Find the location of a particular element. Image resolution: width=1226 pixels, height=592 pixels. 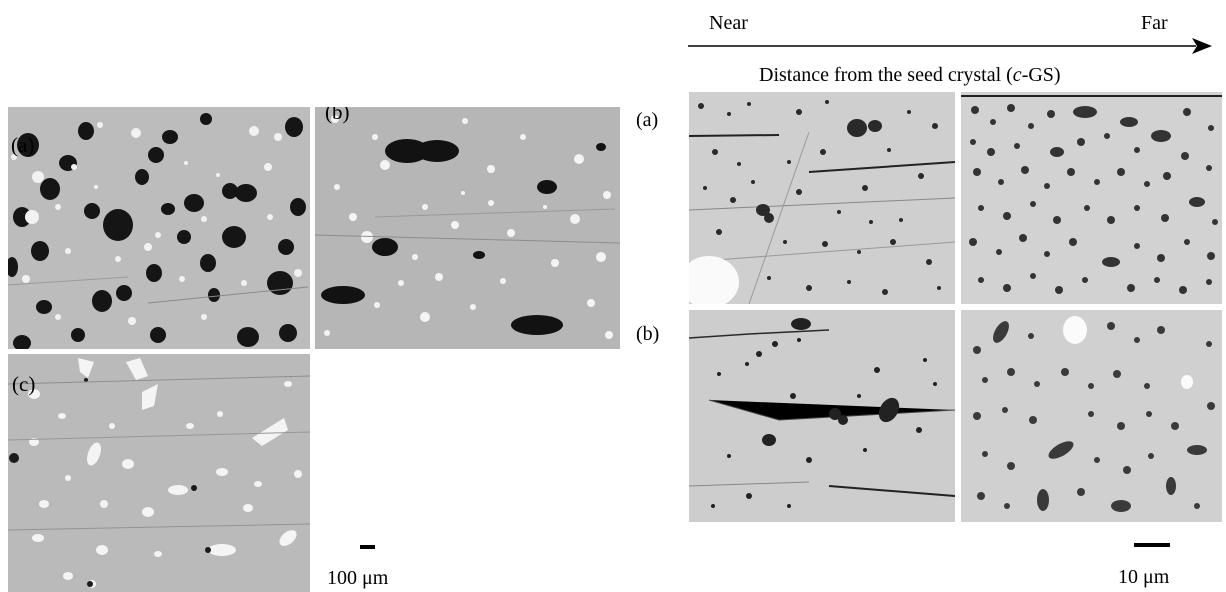

arrow-end-label: Far is located at coordinates (1154, 23).